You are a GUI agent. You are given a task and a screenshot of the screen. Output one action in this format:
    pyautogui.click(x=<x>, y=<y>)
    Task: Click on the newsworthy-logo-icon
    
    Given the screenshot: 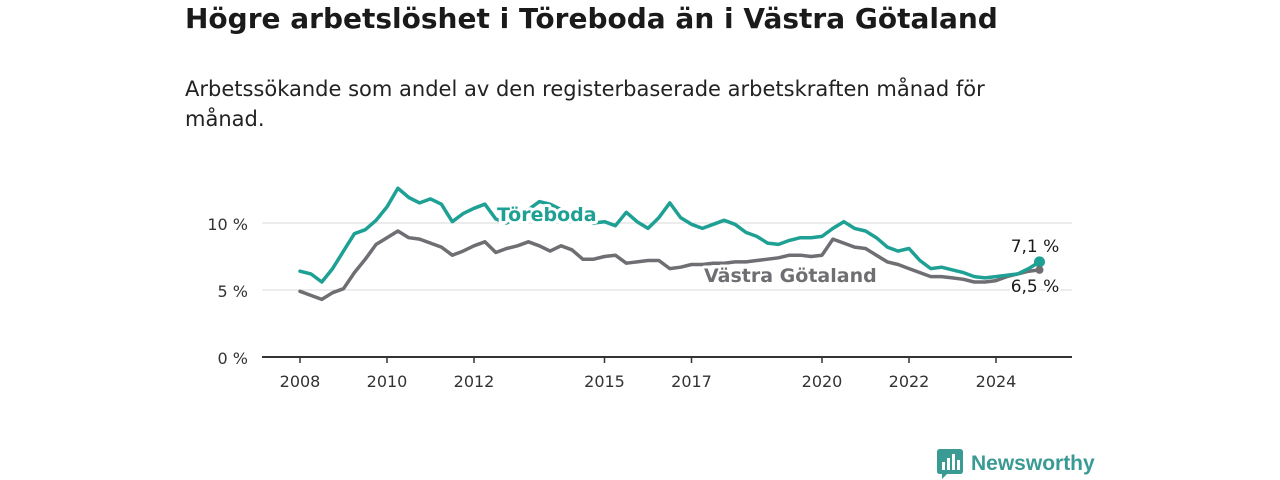 What is the action you would take?
    pyautogui.click(x=950, y=464)
    